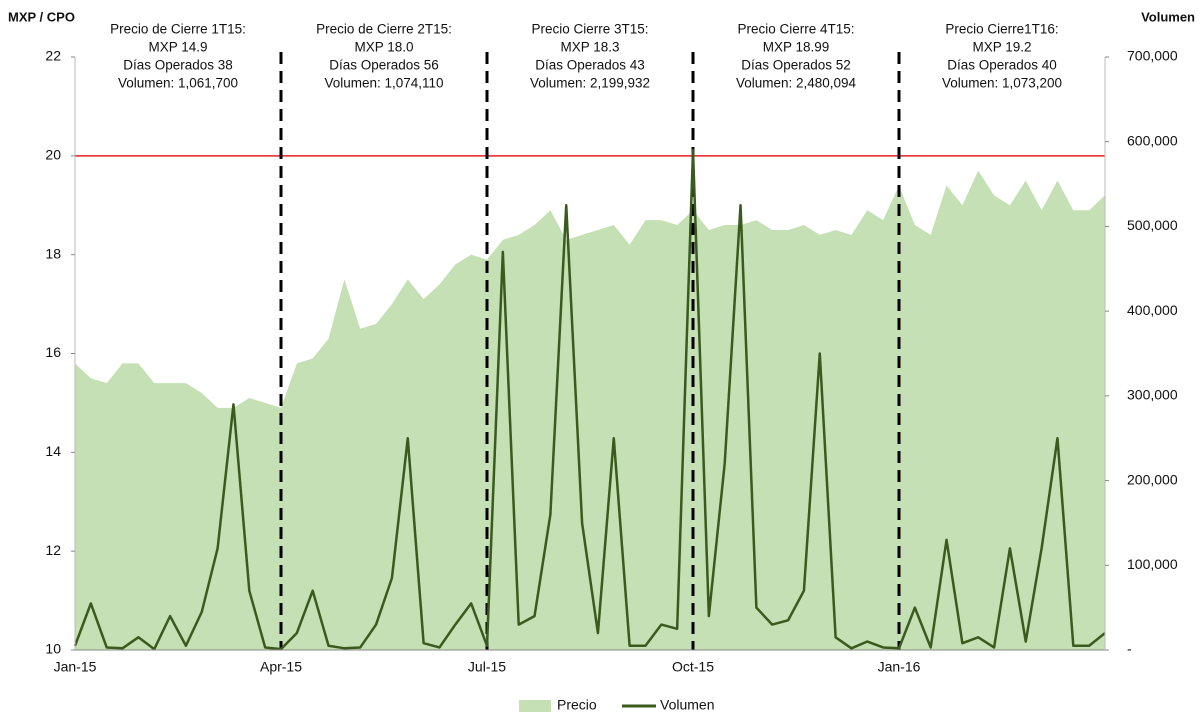  I want to click on y-tick-label: 20, so click(53, 155).